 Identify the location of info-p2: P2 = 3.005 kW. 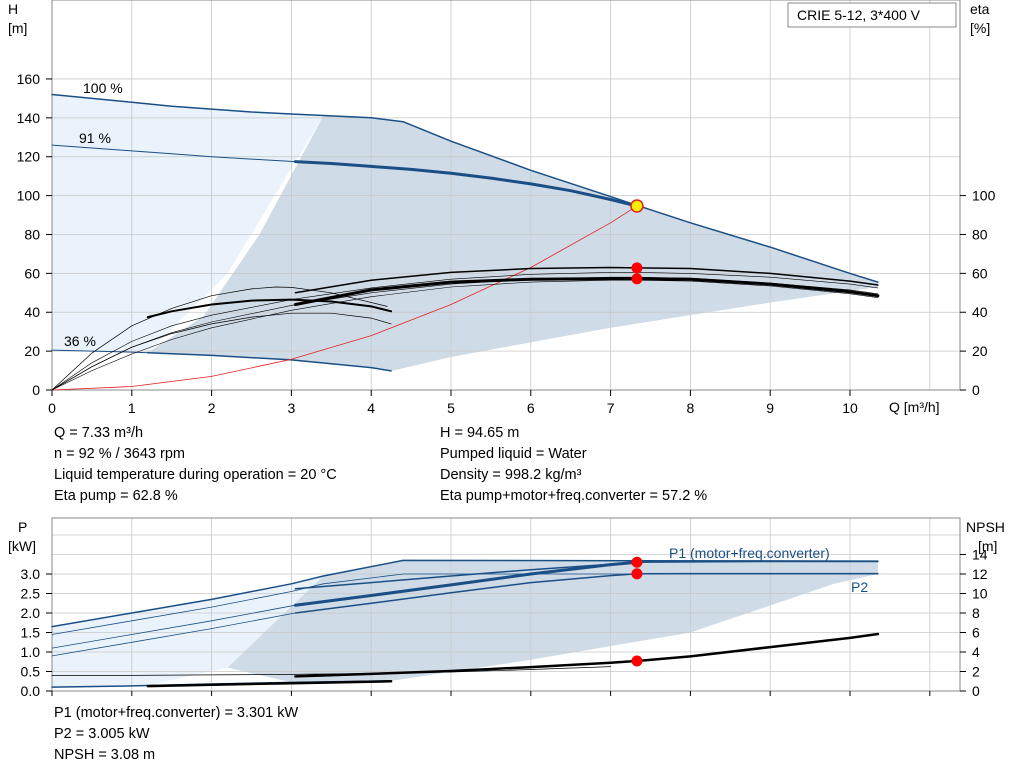
(102, 734).